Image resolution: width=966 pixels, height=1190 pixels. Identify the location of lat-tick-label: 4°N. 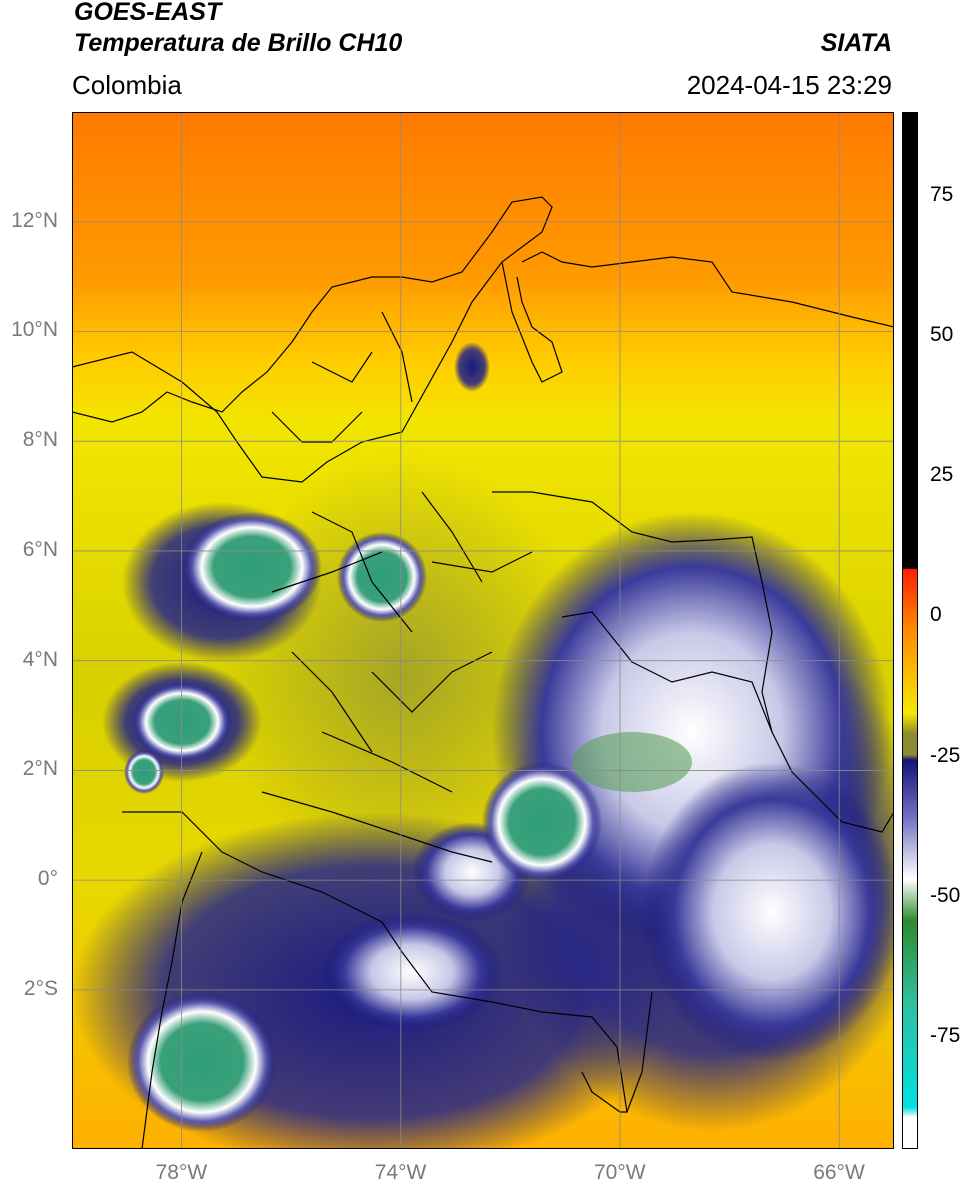
(40, 659).